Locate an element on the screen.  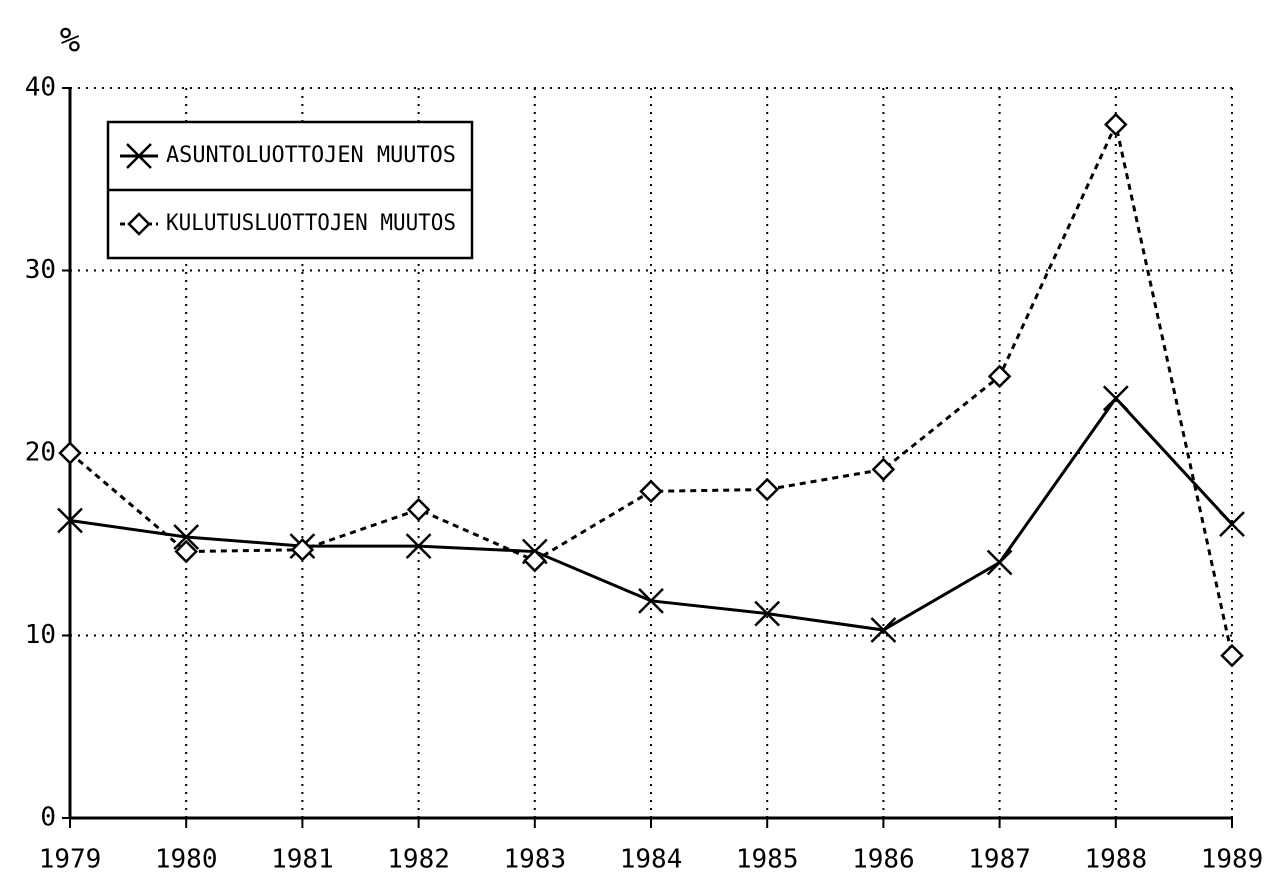
x-tick-label: 1985 is located at coordinates (767, 860).